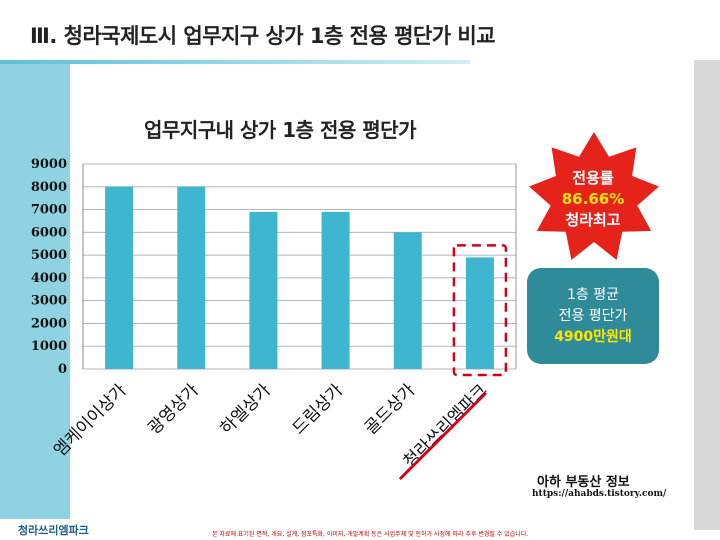 Image resolution: width=720 pixels, height=540 pixels. What do you see at coordinates (49, 232) in the screenshot?
I see `y-tick-label: 6000` at bounding box center [49, 232].